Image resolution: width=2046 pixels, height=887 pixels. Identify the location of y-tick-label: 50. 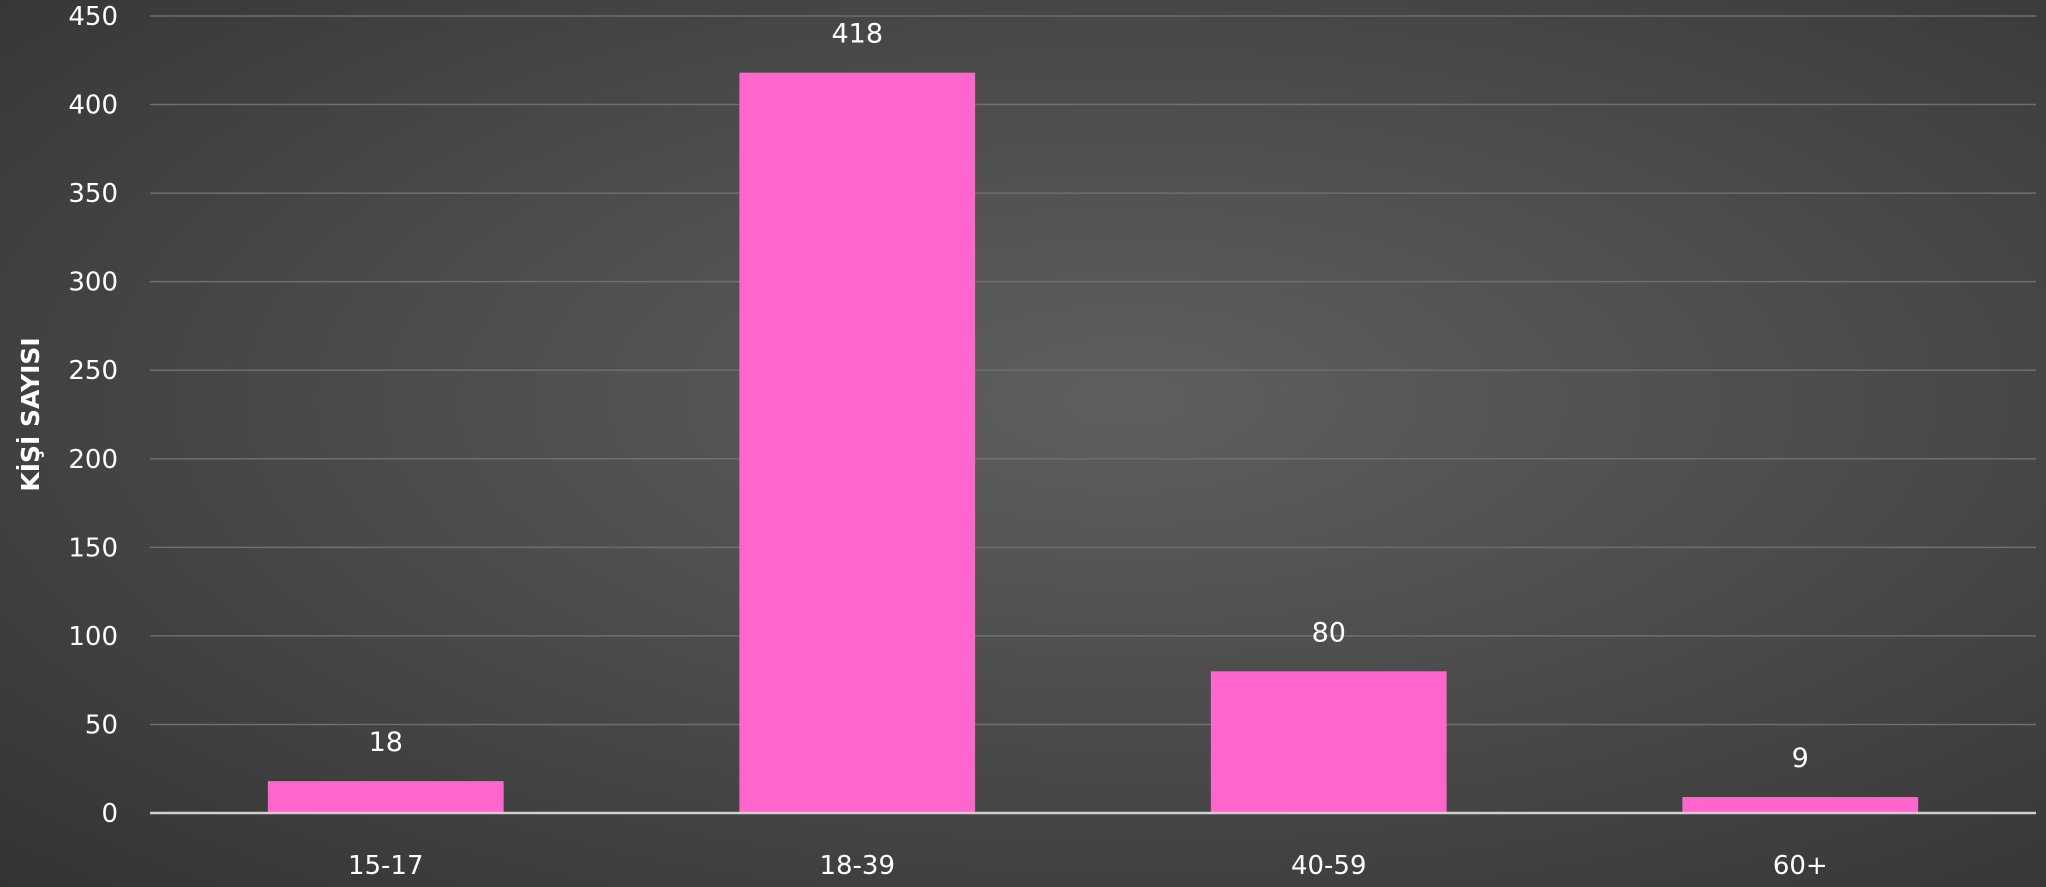
(101, 725).